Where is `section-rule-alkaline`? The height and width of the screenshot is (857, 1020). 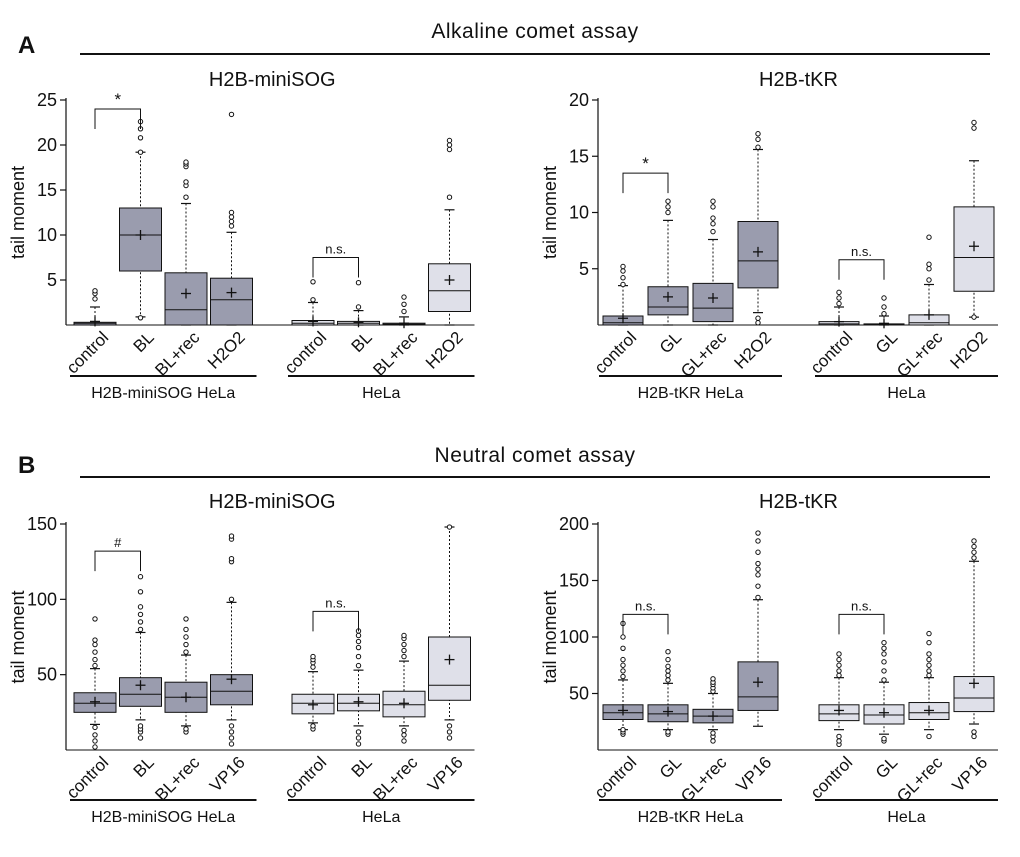
section-rule-alkaline is located at coordinates (535, 54).